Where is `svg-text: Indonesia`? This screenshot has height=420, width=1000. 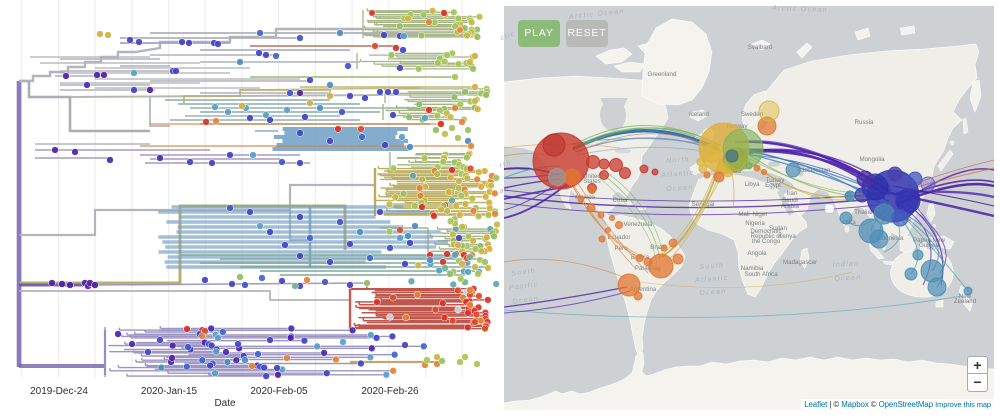 svg-text: Indonesia is located at coordinates (890, 238).